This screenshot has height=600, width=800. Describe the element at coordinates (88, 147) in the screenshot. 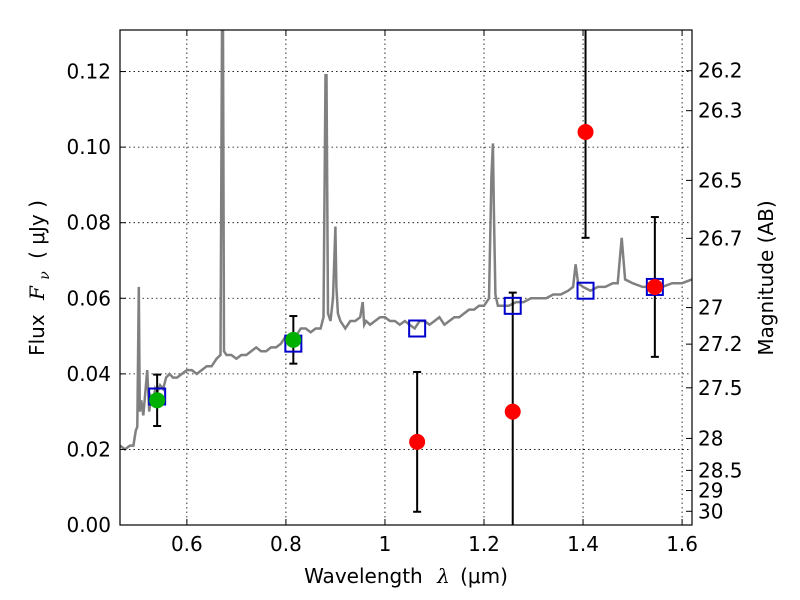

I see `y-tick-label: 0.10` at that location.